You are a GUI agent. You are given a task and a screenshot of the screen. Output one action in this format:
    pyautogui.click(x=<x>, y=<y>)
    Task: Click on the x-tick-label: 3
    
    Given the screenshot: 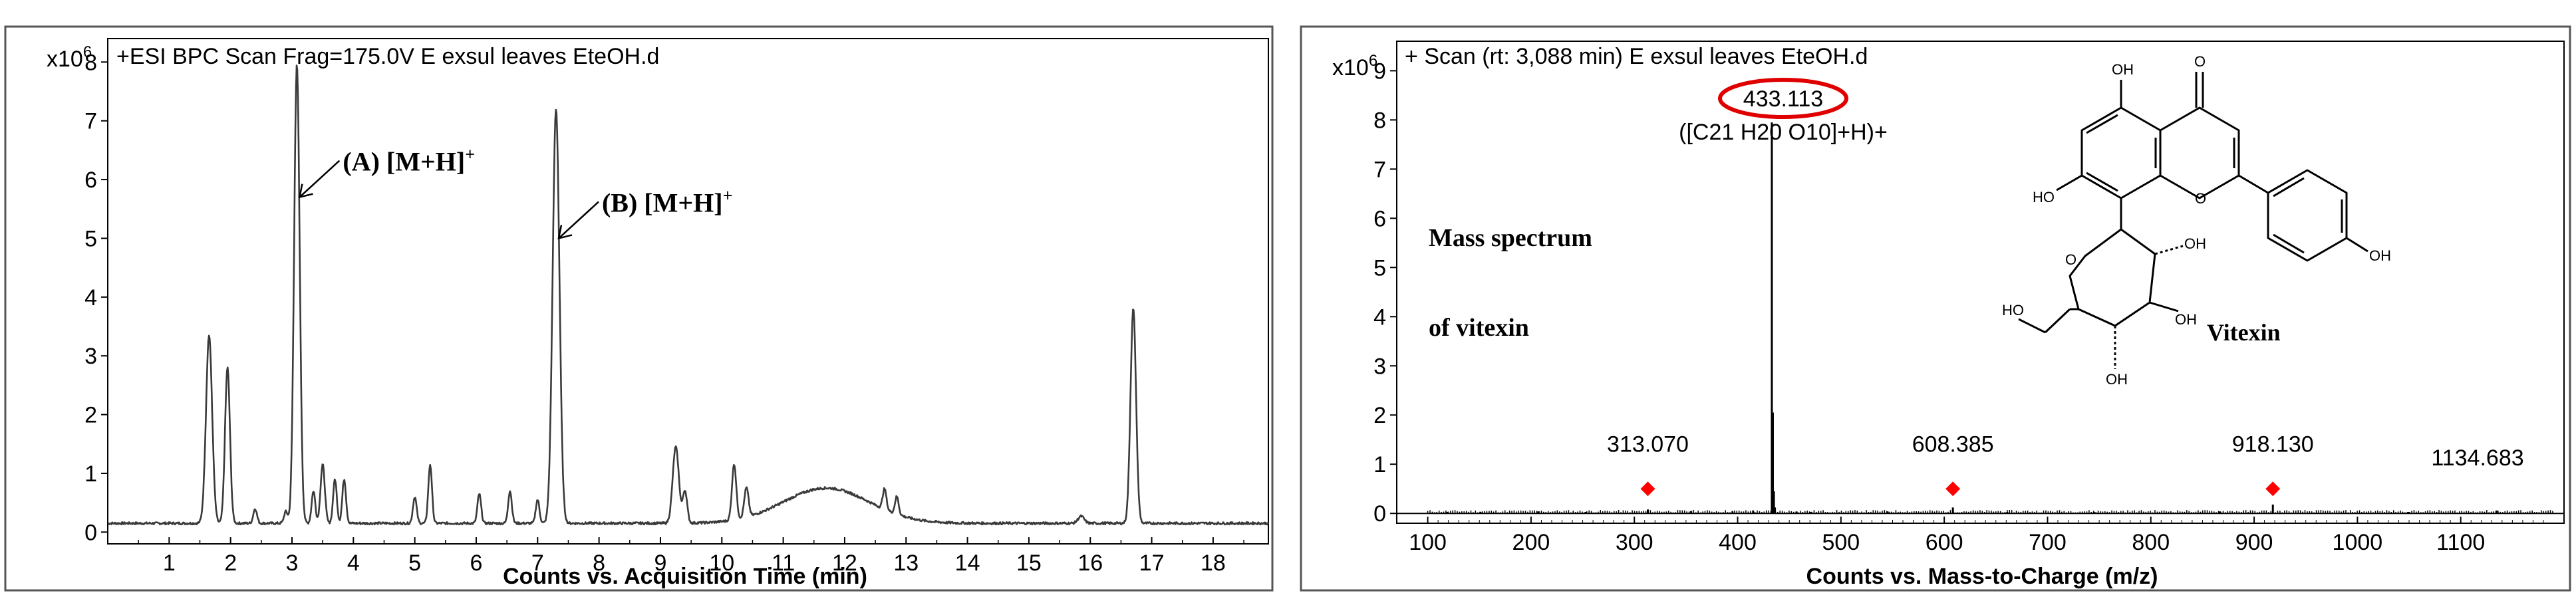 What is the action you would take?
    pyautogui.click(x=292, y=563)
    